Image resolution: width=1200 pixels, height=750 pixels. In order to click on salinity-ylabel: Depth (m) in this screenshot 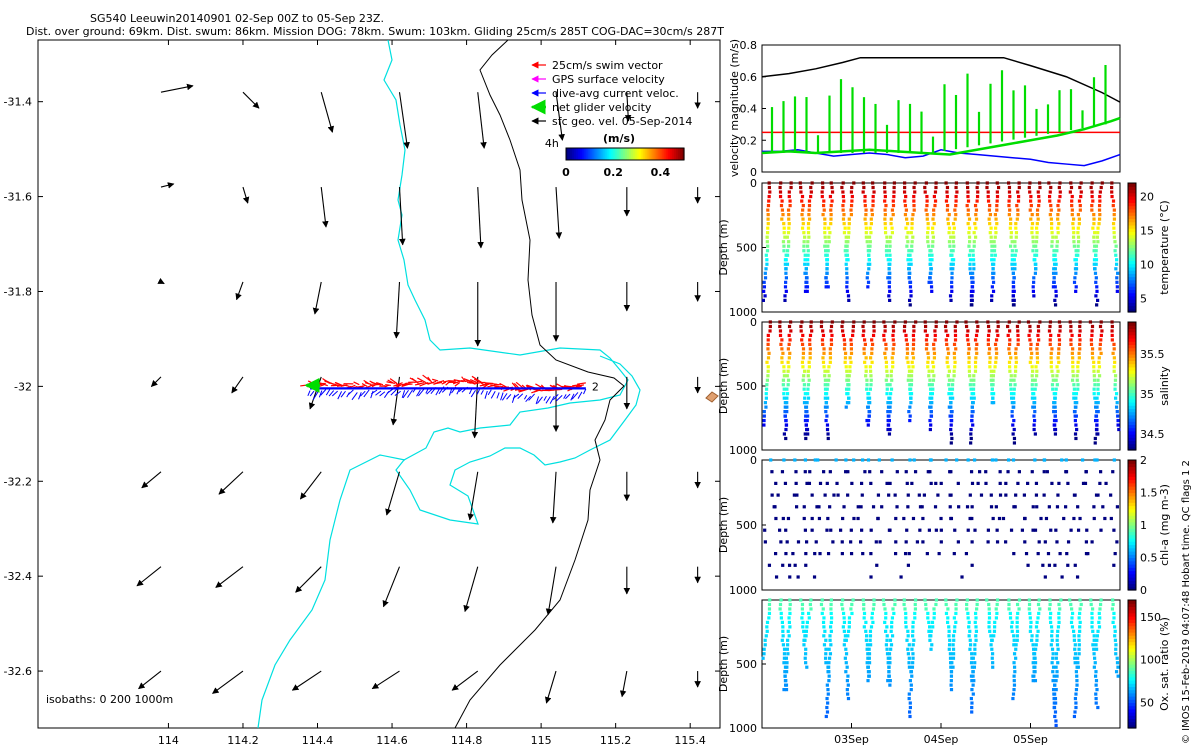, I will do `click(723, 386)`.